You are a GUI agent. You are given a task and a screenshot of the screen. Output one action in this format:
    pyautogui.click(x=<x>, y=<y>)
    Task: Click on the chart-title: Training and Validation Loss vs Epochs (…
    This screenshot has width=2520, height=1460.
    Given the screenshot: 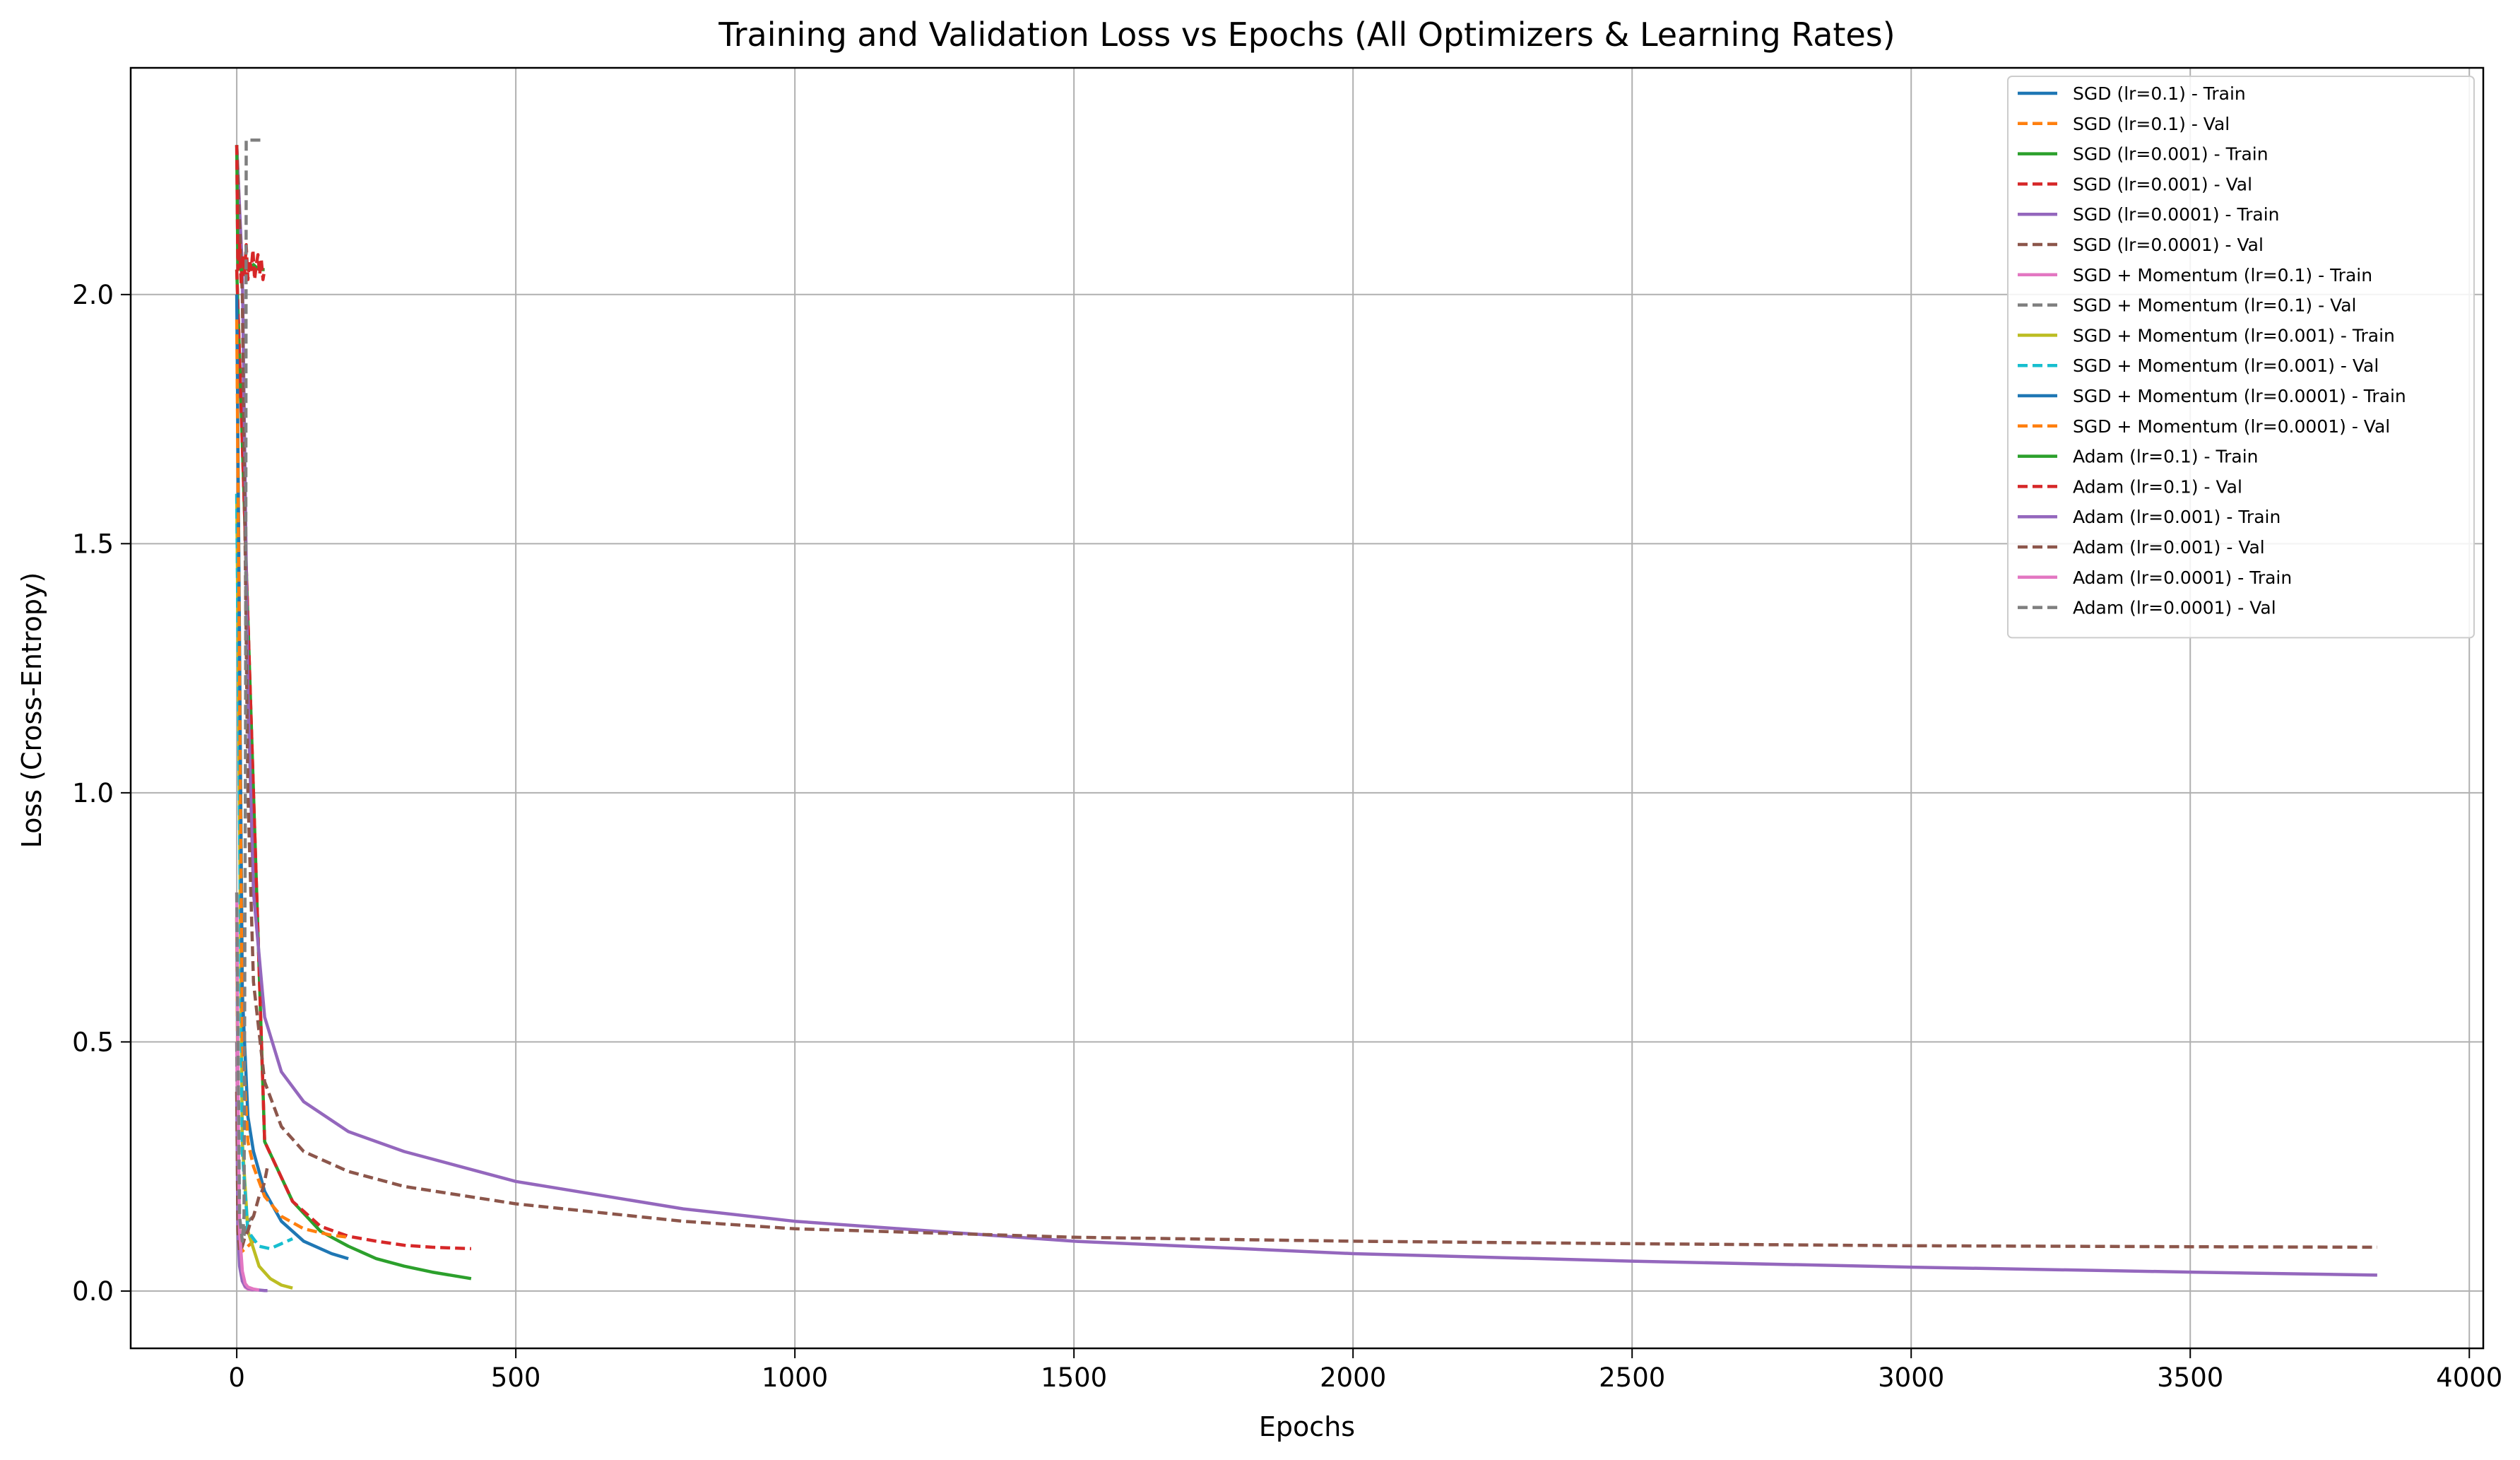 What is the action you would take?
    pyautogui.click(x=1306, y=35)
    